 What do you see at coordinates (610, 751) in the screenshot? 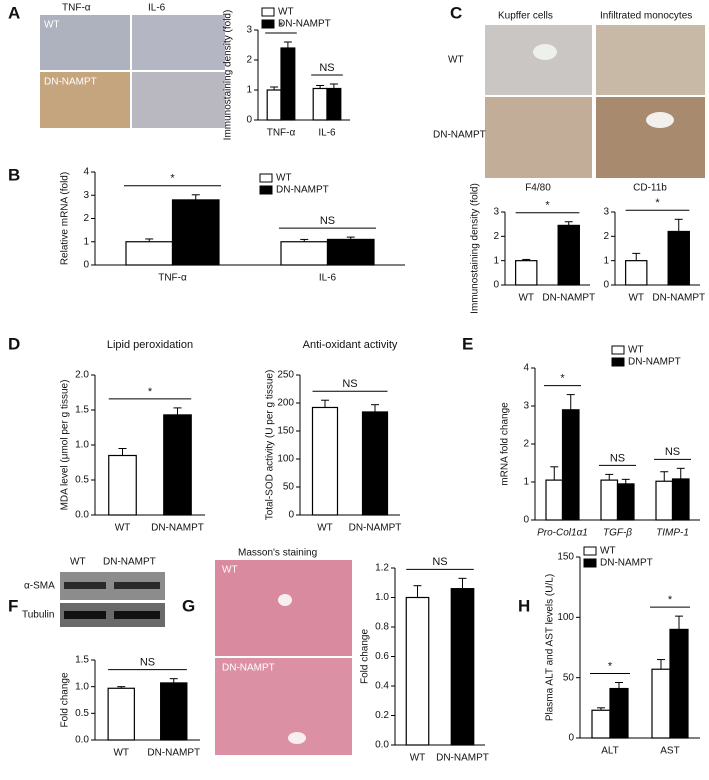
I see `x-tick-label: ALT` at bounding box center [610, 751].